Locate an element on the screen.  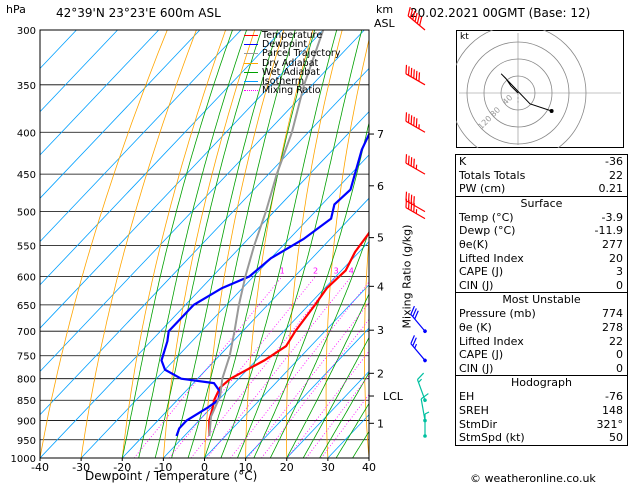
stats-label: StmDir is located at coordinates (478, 424).